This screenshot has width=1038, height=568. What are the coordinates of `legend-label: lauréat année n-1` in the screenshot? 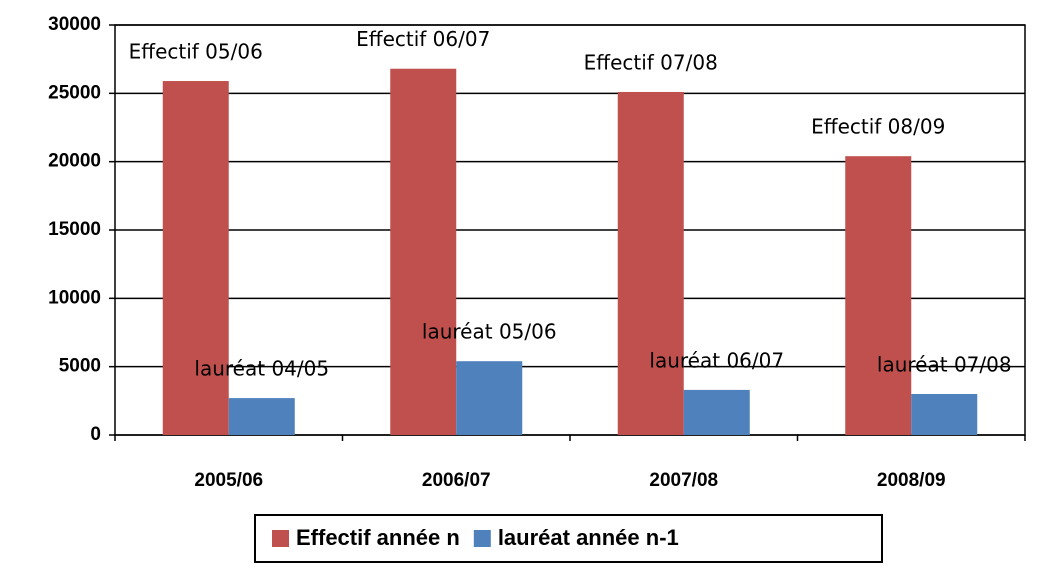 It's located at (588, 537).